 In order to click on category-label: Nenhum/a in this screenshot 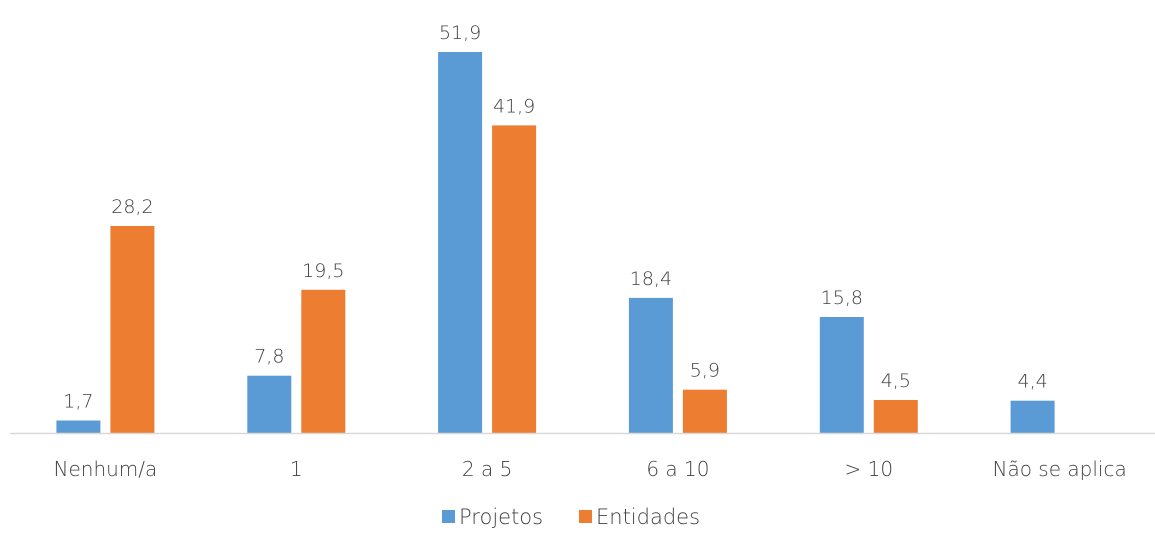, I will do `click(106, 469)`.